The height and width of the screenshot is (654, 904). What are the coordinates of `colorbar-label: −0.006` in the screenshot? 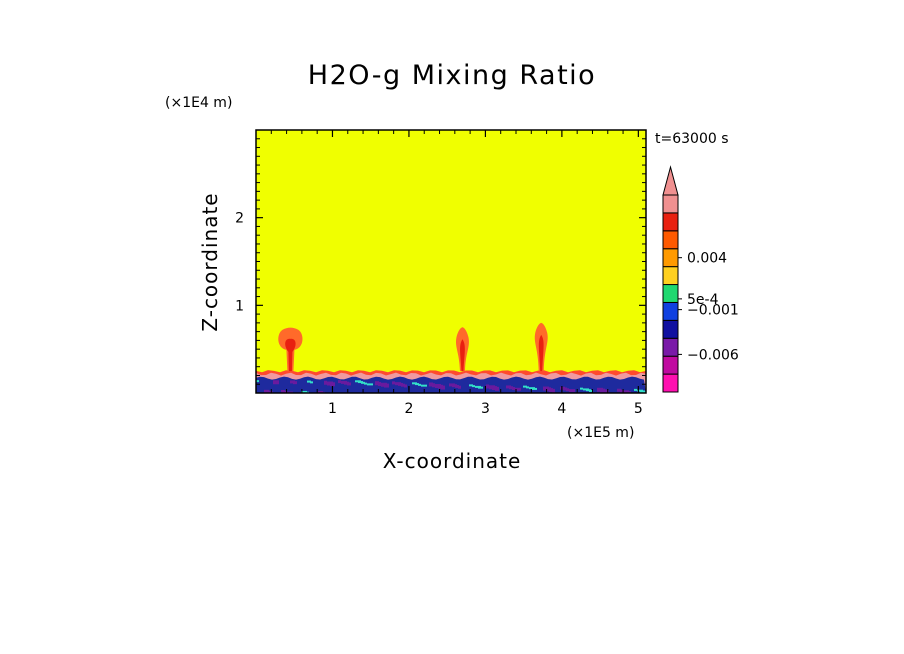 It's located at (713, 355).